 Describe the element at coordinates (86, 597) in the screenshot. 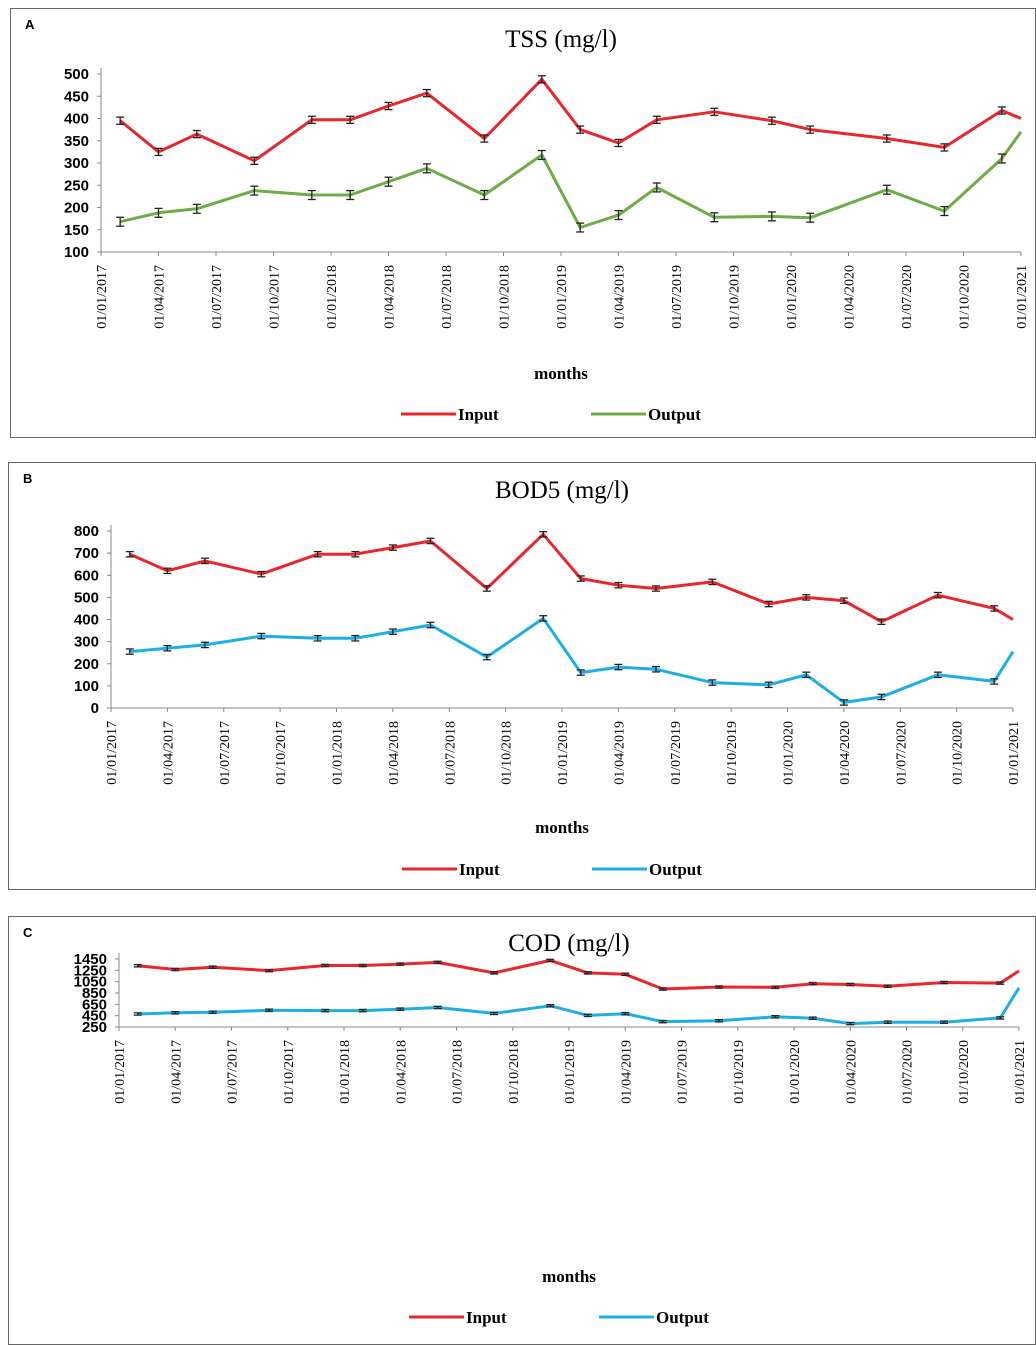

I see `y-tick-label: 500` at that location.